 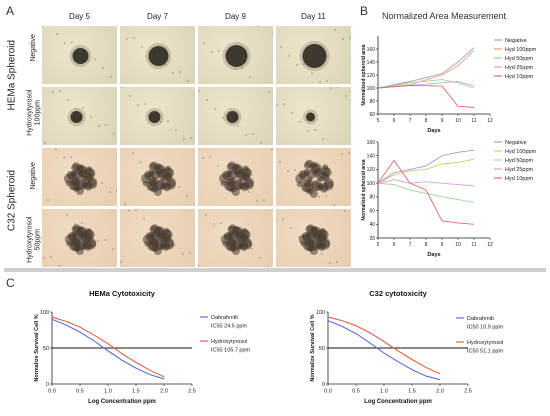 I want to click on y-tick-label: 140, so click(x=371, y=156).